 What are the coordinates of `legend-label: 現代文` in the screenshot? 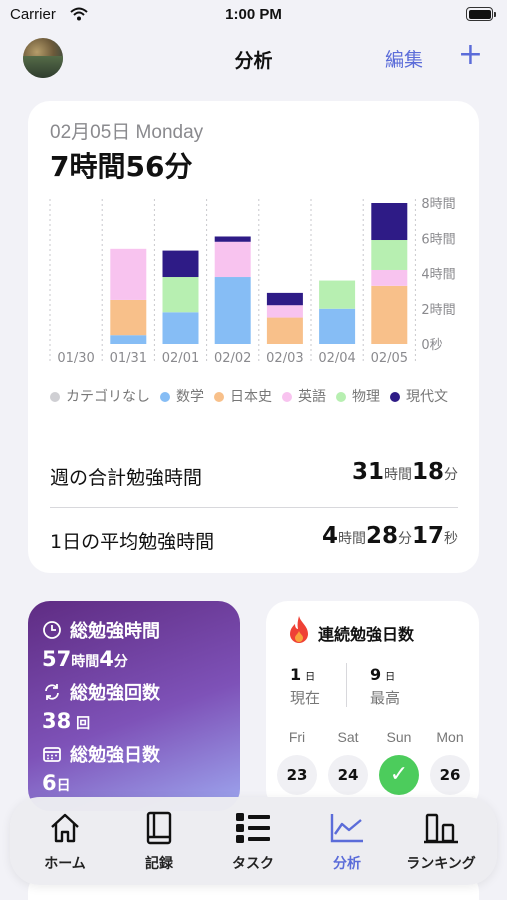 It's located at (427, 397).